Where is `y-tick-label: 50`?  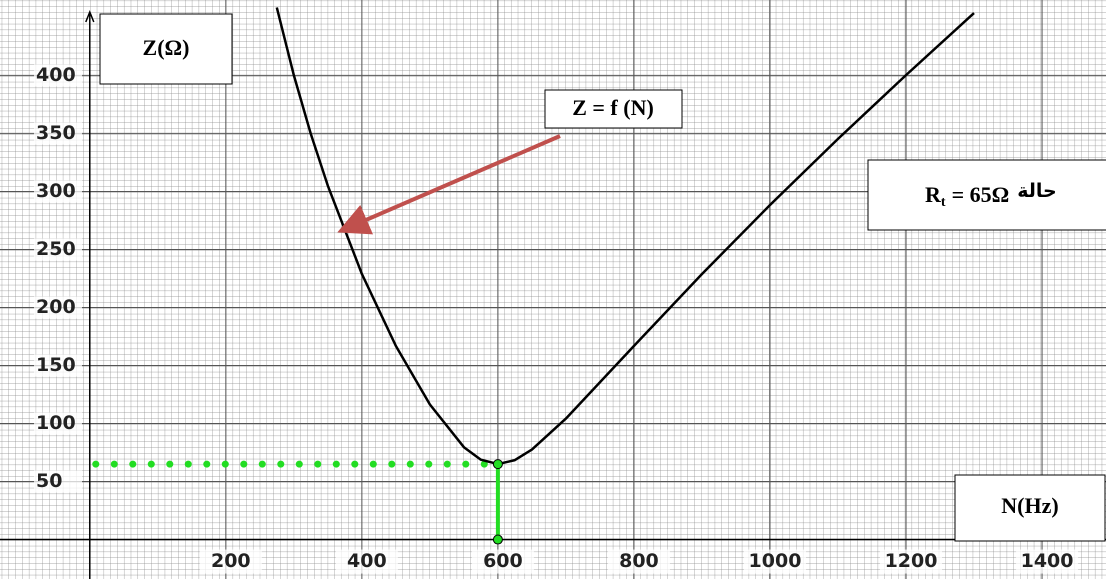
y-tick-label: 50 is located at coordinates (49, 481).